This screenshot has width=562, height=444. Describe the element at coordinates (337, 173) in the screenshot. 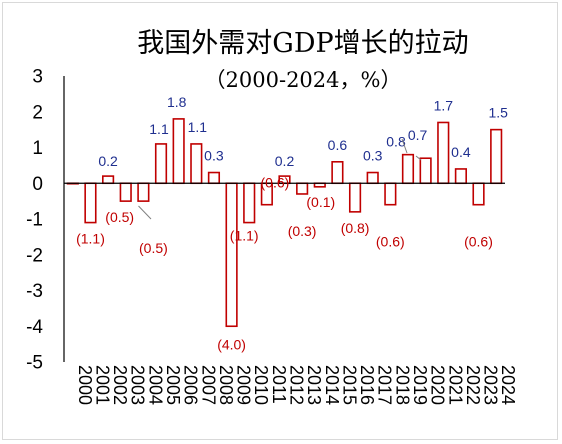

I see `bar-2015` at that location.